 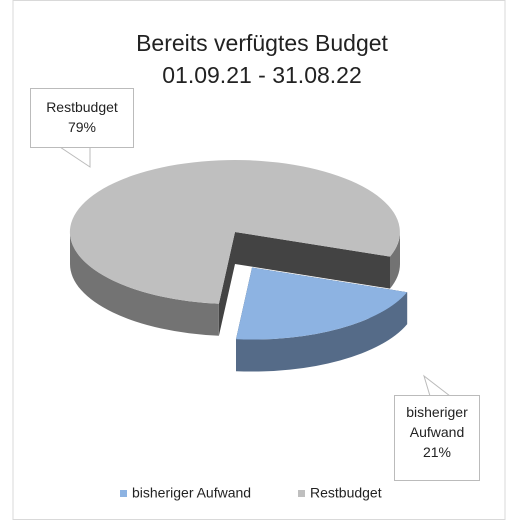 I want to click on data-label-value: 79%, so click(x=82, y=127).